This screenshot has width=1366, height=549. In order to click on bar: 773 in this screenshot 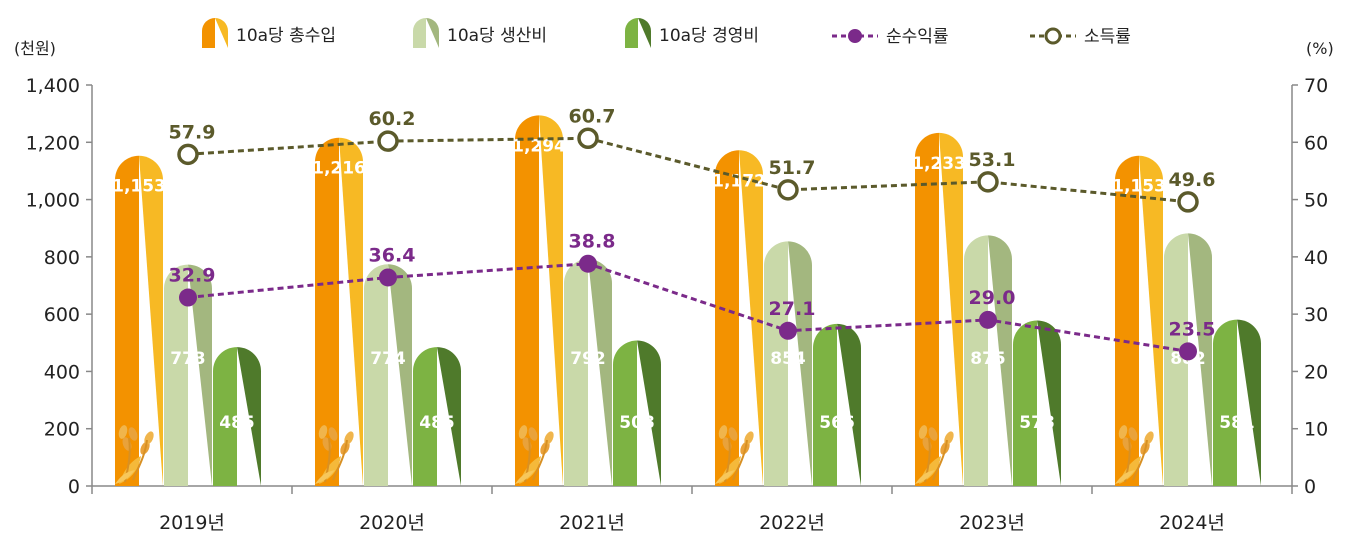, I will do `click(188, 375)`.